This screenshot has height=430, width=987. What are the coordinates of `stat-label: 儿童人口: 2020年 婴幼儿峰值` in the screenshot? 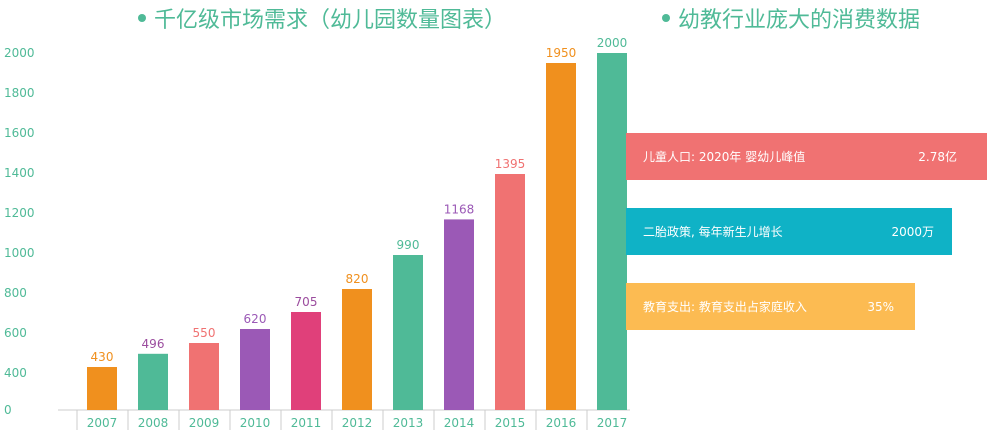 It's located at (724, 157).